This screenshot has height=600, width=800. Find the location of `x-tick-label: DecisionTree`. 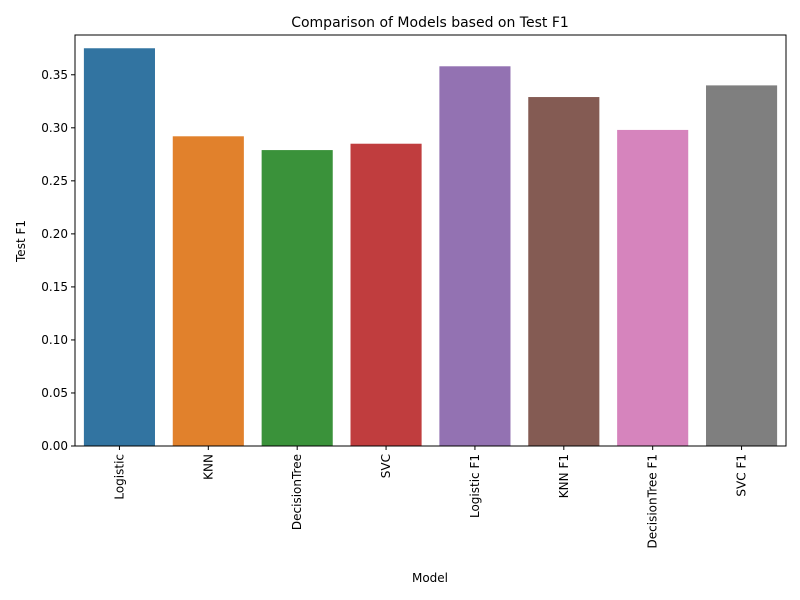

x-tick-label: DecisionTree is located at coordinates (297, 492).